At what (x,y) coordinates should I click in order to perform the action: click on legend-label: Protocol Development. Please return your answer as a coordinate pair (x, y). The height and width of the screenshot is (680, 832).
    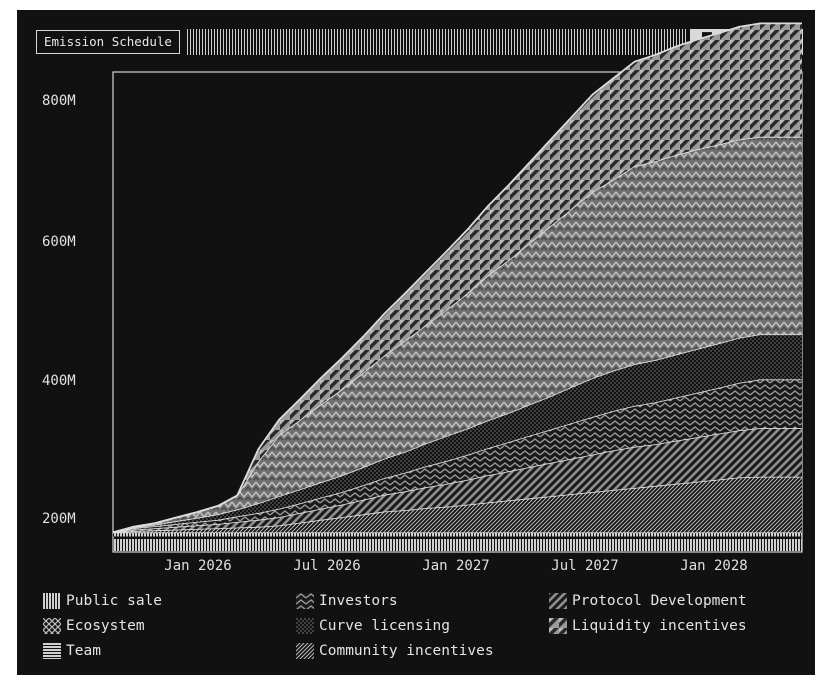
    Looking at the image, I should click on (659, 601).